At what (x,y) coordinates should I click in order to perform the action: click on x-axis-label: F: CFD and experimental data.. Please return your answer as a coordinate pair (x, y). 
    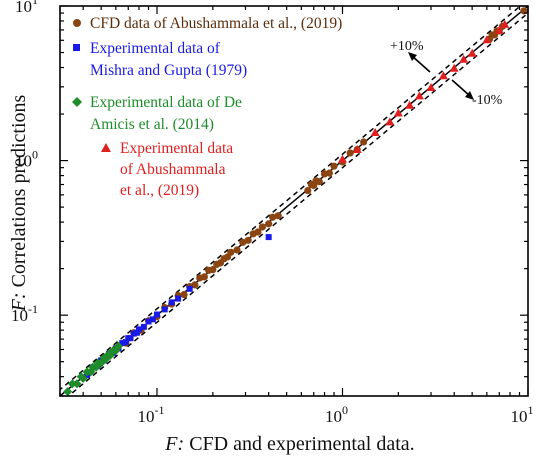
    Looking at the image, I should click on (289, 444).